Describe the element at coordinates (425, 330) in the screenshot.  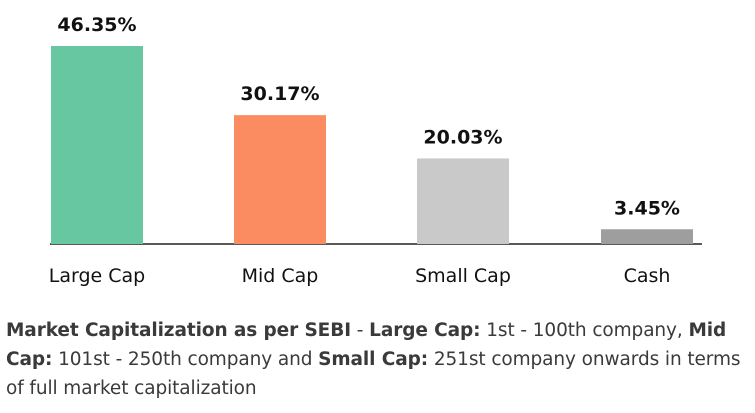
I see `note-large-cap-label: Large Cap:` at that location.